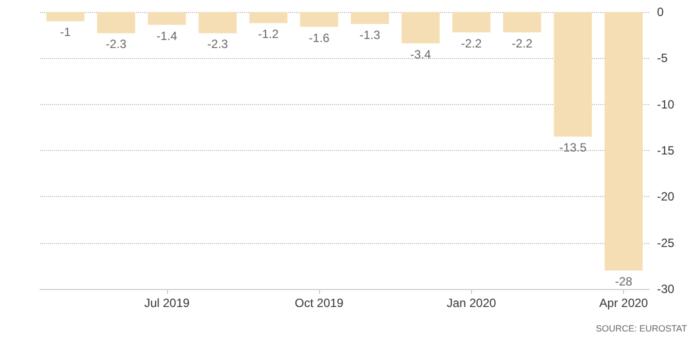 The height and width of the screenshot is (339, 699). I want to click on x-tick-label: Jul 2019, so click(167, 303).